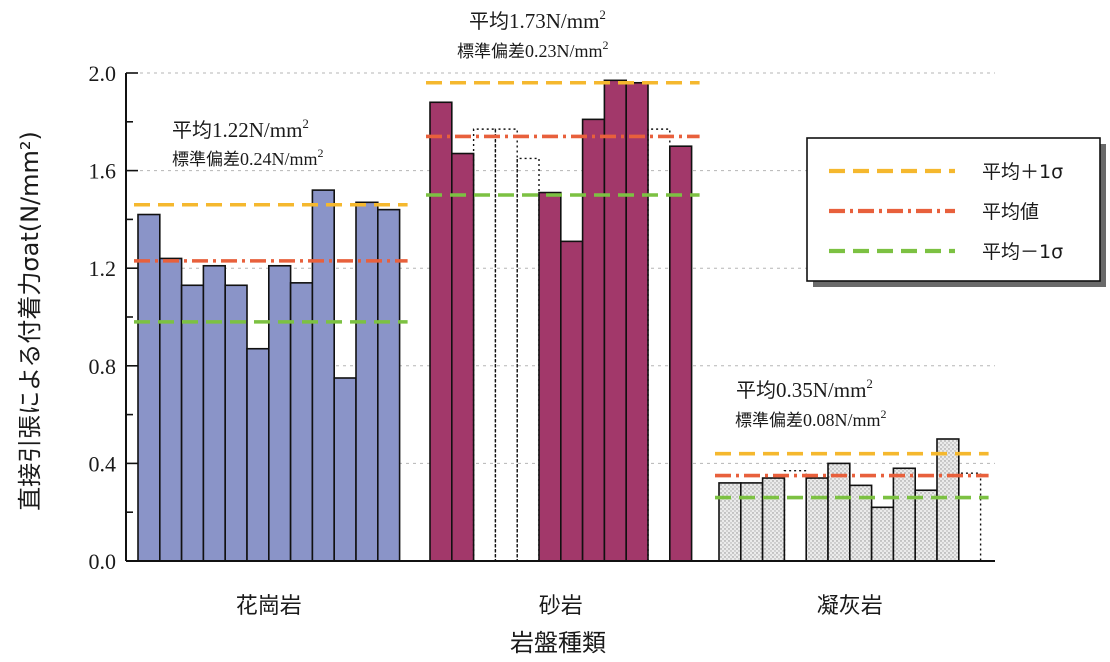 This screenshot has height=662, width=1110. I want to click on x-category-label: 花崗岩, so click(269, 606).